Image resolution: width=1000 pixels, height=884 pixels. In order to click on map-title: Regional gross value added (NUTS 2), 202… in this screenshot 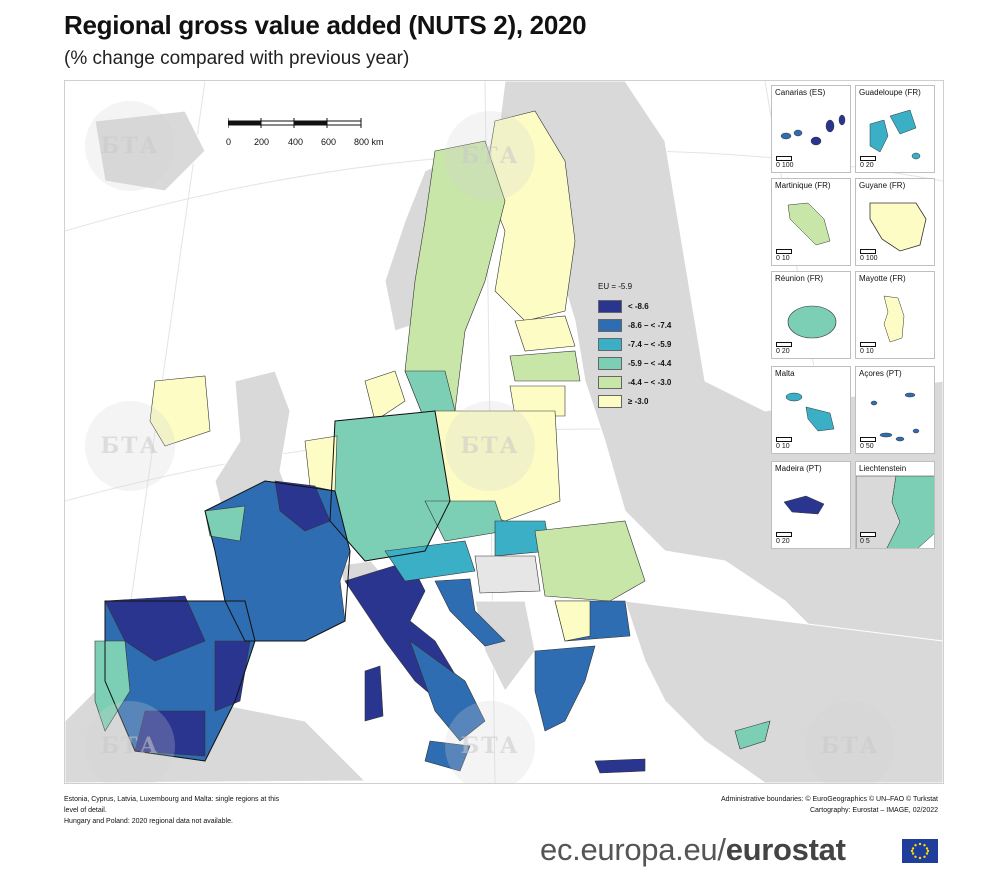, I will do `click(325, 25)`.